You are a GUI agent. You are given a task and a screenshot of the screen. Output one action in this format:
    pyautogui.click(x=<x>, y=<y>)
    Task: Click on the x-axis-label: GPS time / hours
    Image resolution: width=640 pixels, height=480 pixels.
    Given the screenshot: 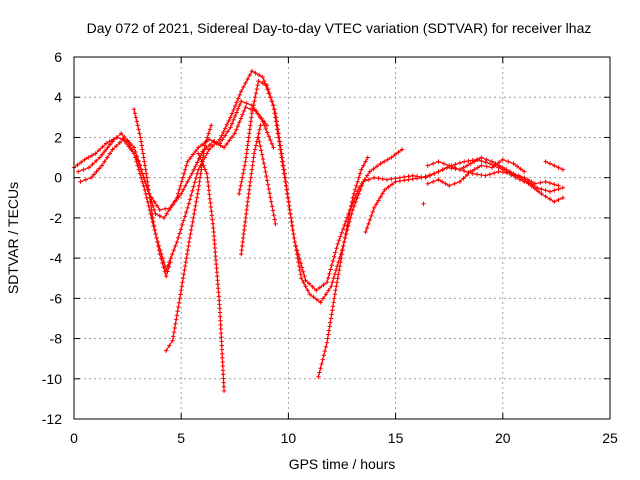 What is the action you would take?
    pyautogui.click(x=342, y=464)
    